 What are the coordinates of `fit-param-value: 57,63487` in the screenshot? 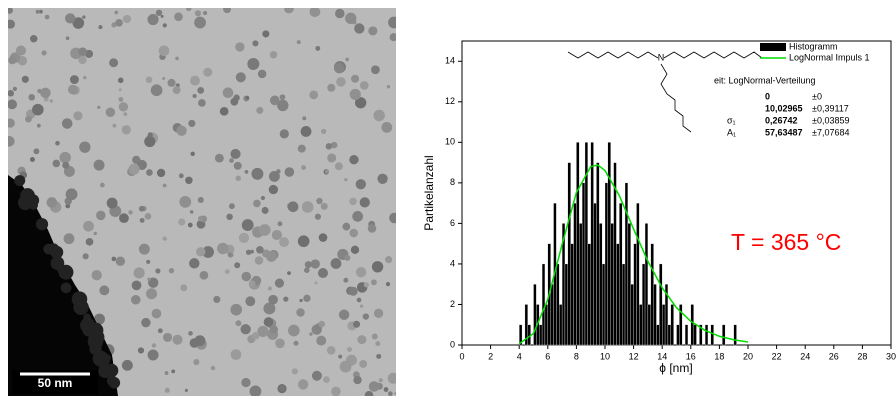 It's located at (784, 132).